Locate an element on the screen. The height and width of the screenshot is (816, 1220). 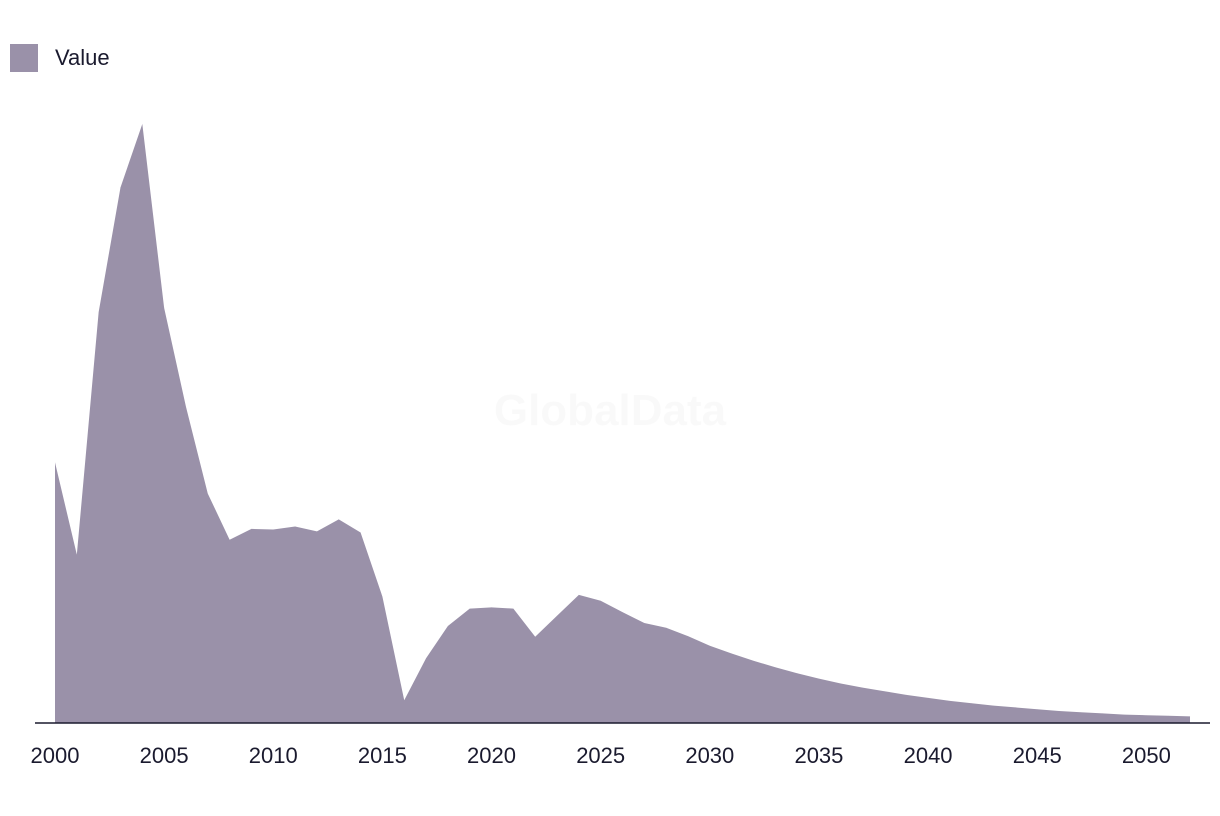
x-tick-label-2010: 2010 is located at coordinates (273, 755).